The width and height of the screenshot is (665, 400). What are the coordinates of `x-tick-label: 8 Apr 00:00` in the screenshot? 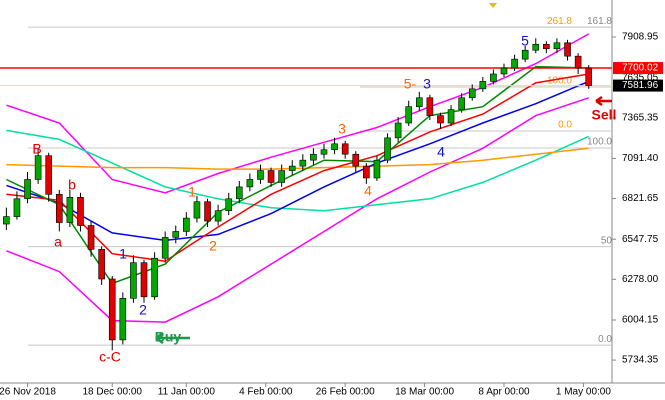 It's located at (504, 392).